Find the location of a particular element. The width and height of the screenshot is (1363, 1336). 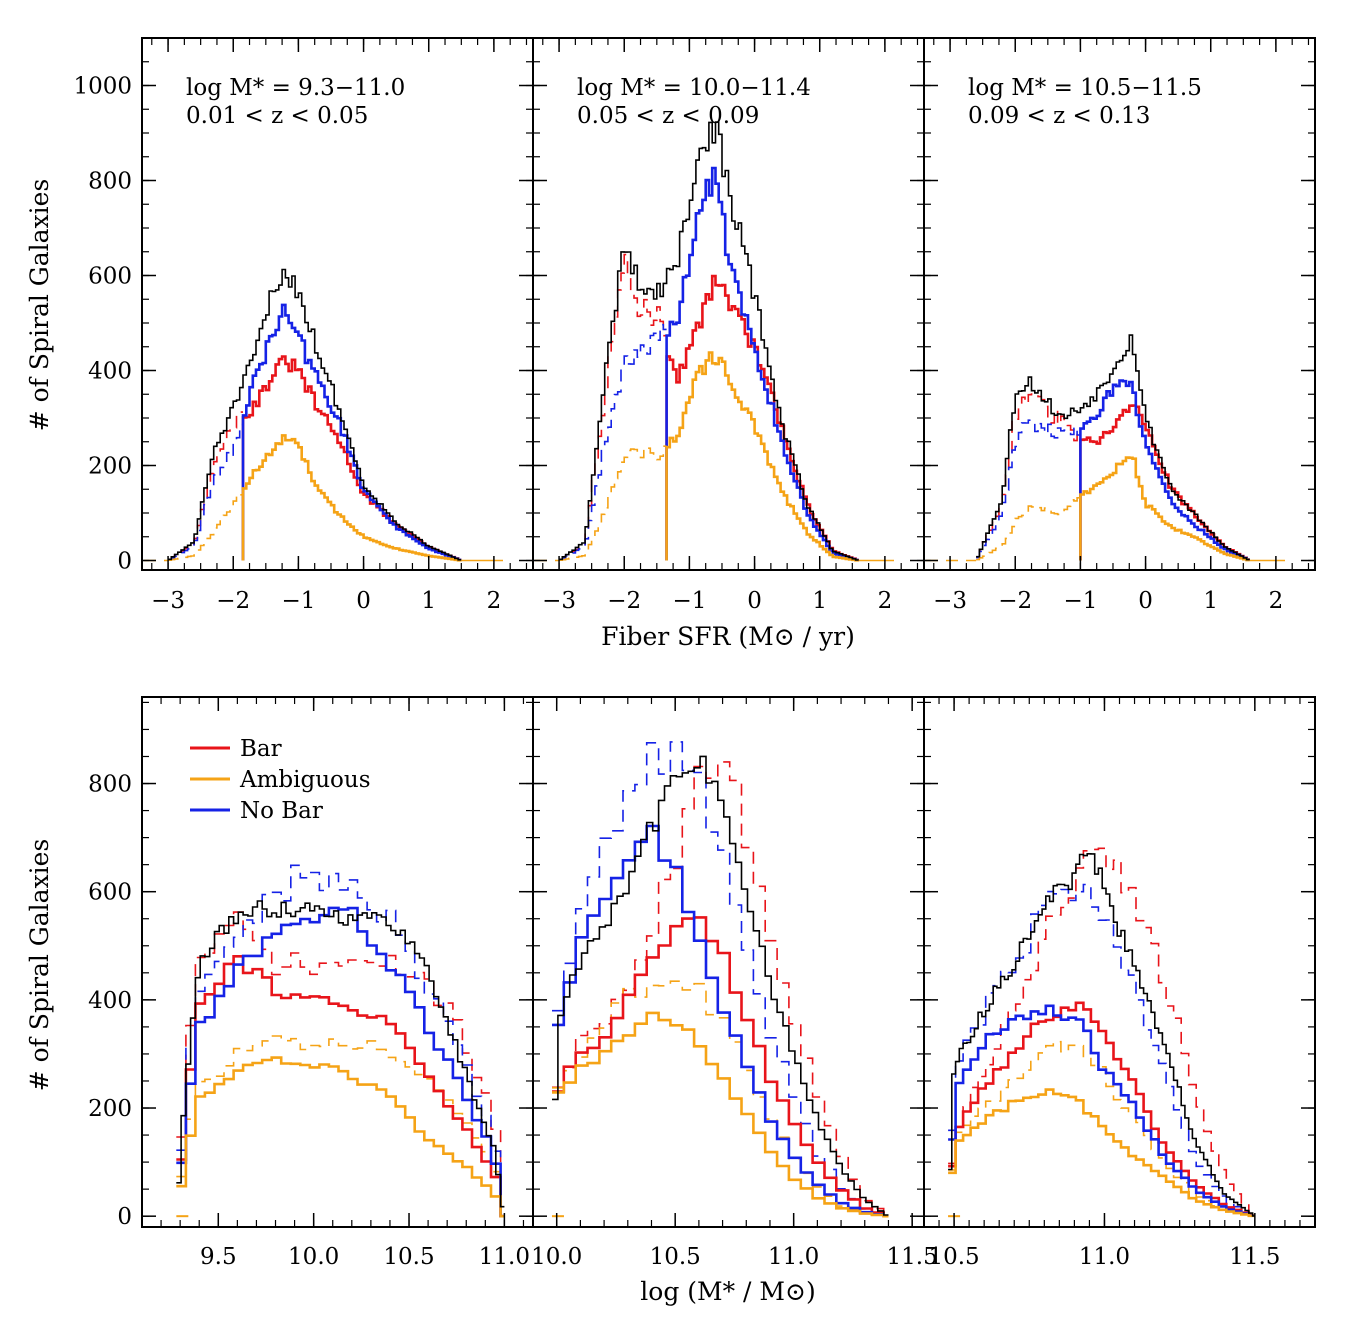

top-panel-1-ytick-label: 1000 is located at coordinates (102, 87).